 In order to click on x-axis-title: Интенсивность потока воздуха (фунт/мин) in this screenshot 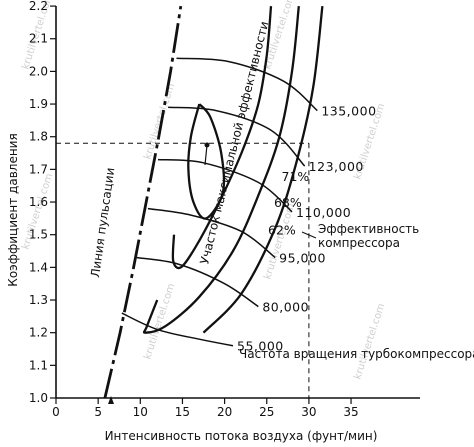, I will do `click(241, 436)`.